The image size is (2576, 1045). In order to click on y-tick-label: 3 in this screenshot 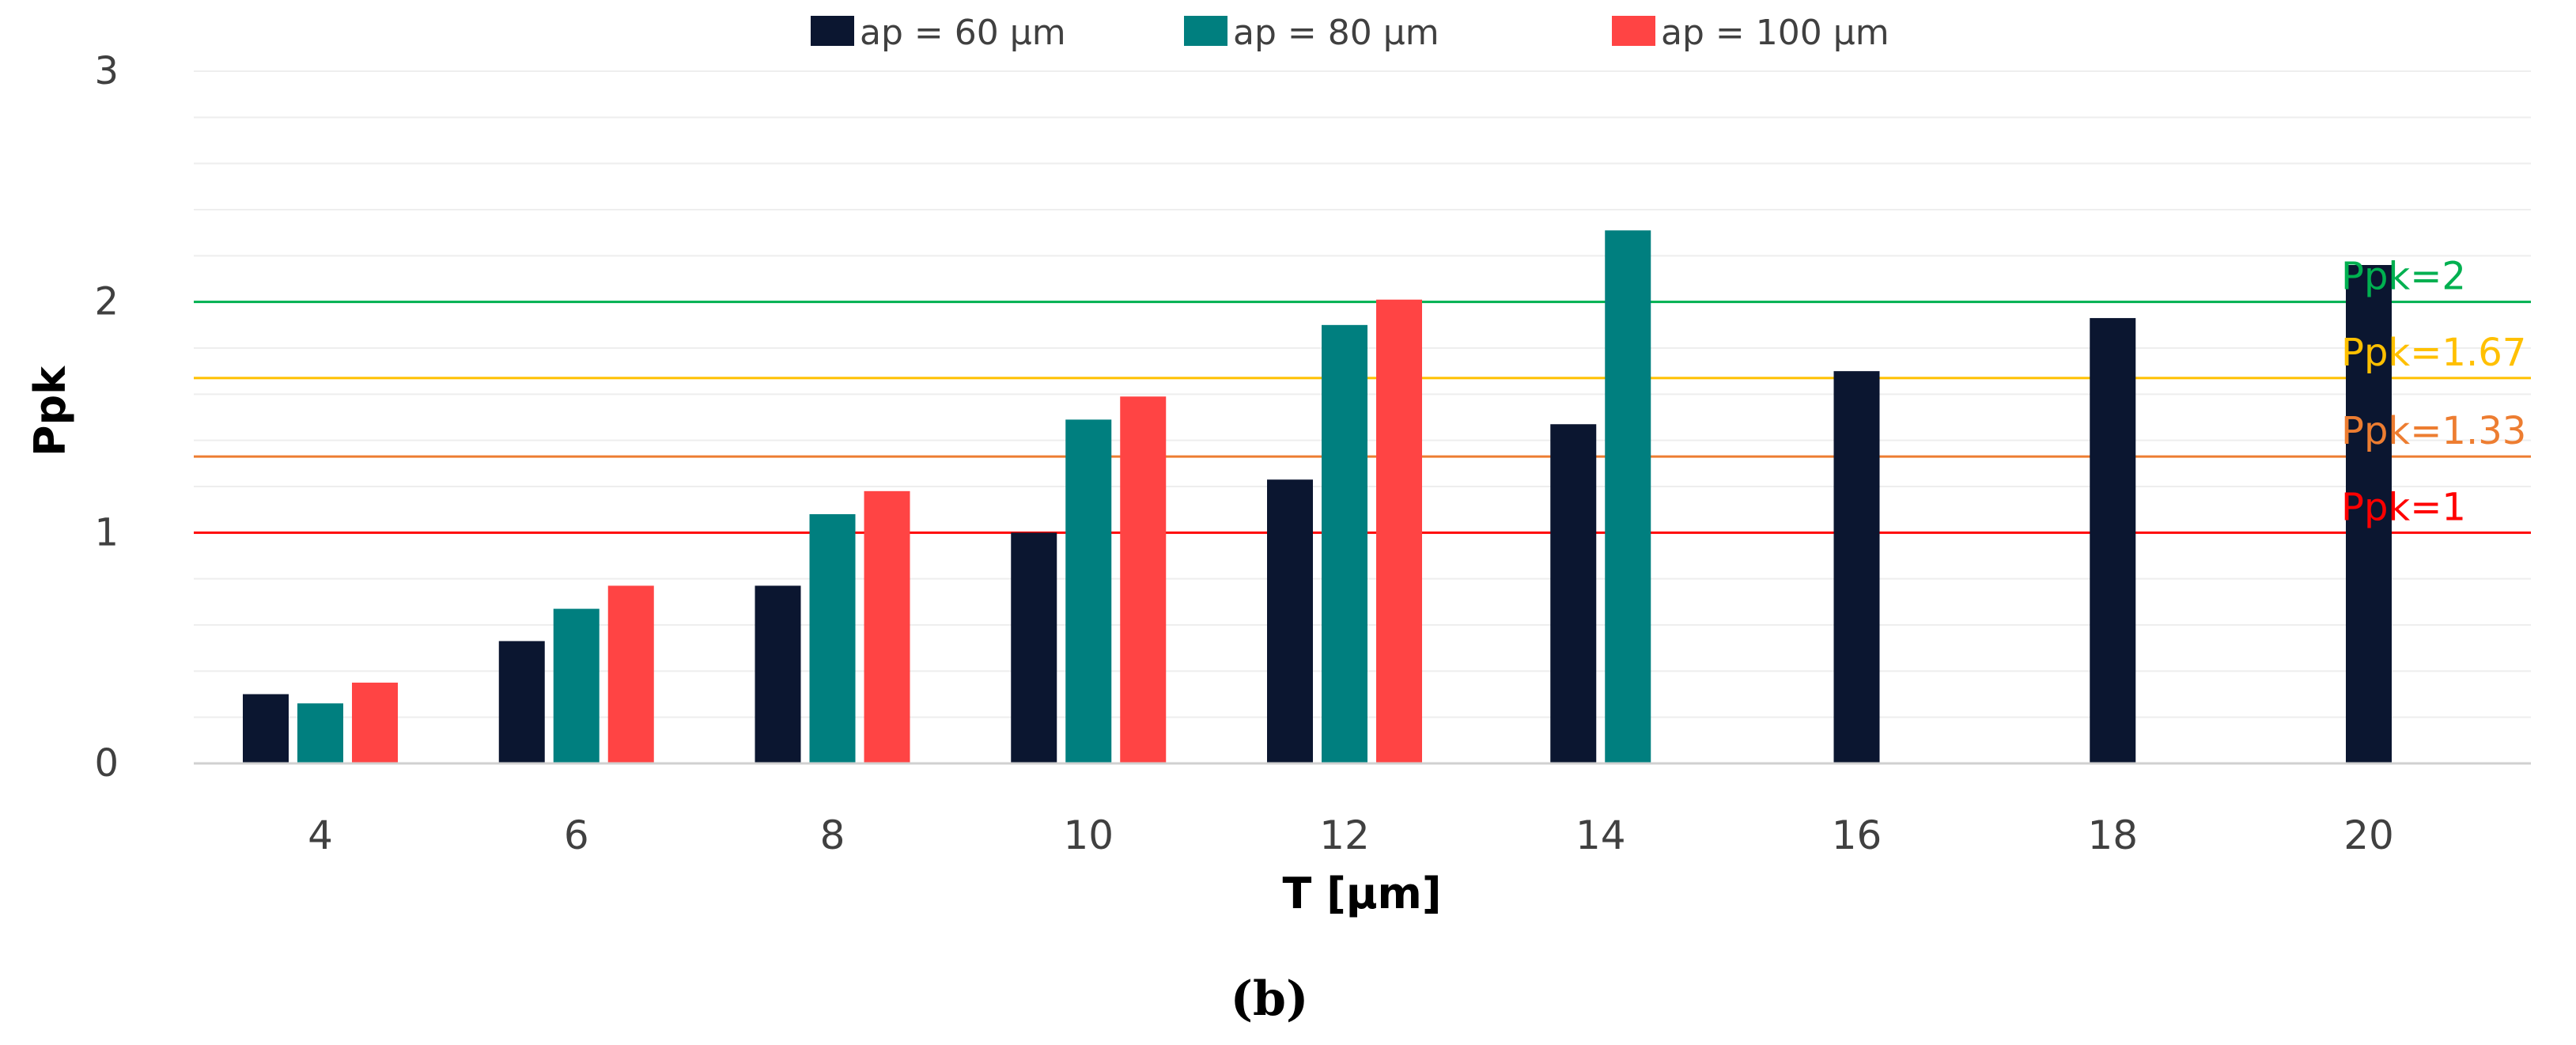, I will do `click(107, 71)`.